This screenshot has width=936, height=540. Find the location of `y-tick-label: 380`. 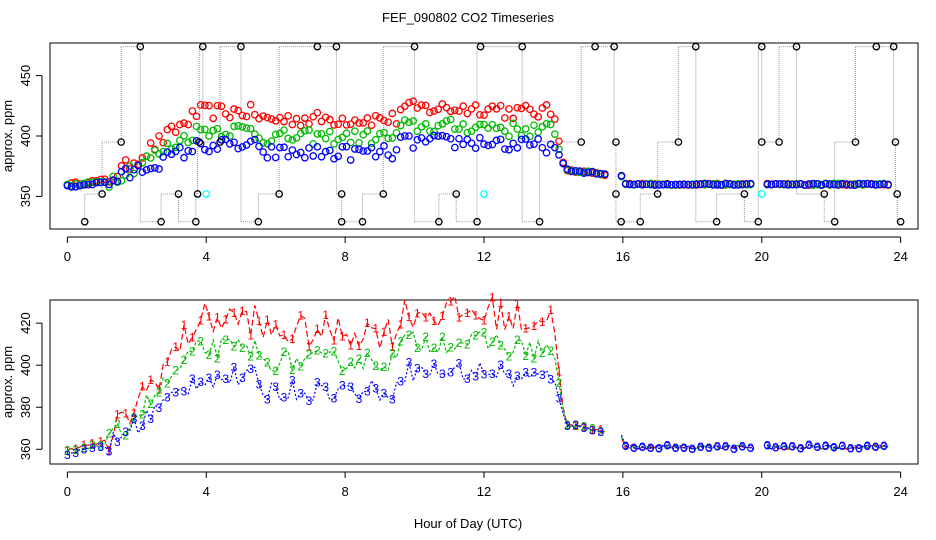

y-tick-label: 380 is located at coordinates (25, 407).